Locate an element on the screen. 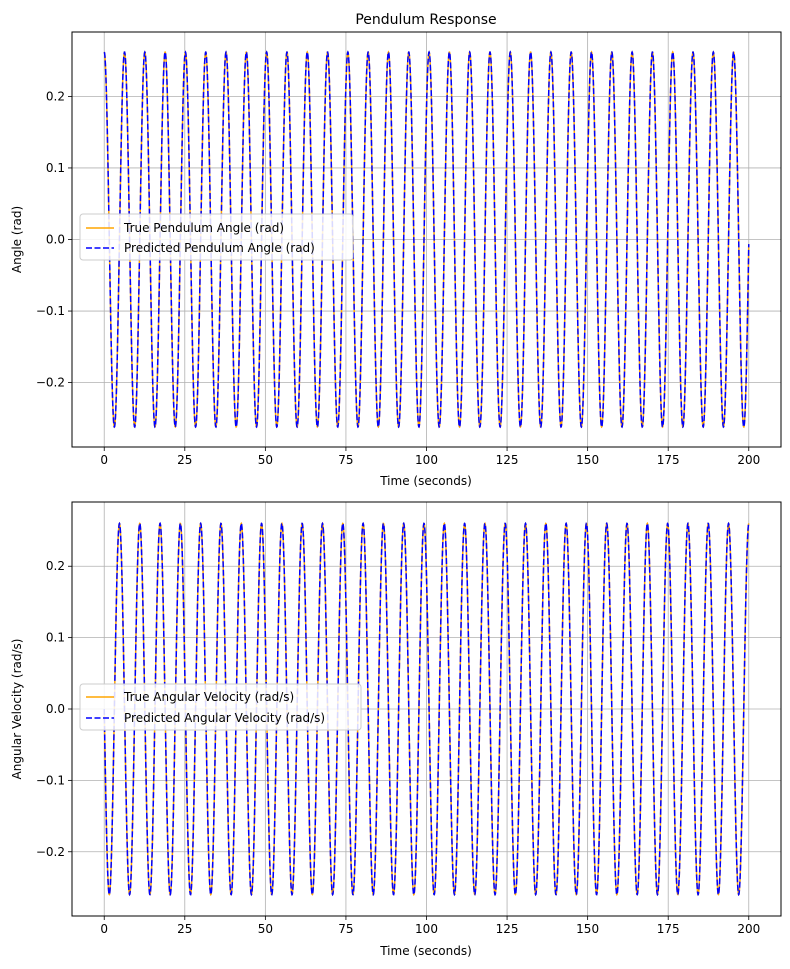 This screenshot has width=790, height=969. velocity-x-tick-label: 200 is located at coordinates (748, 929).